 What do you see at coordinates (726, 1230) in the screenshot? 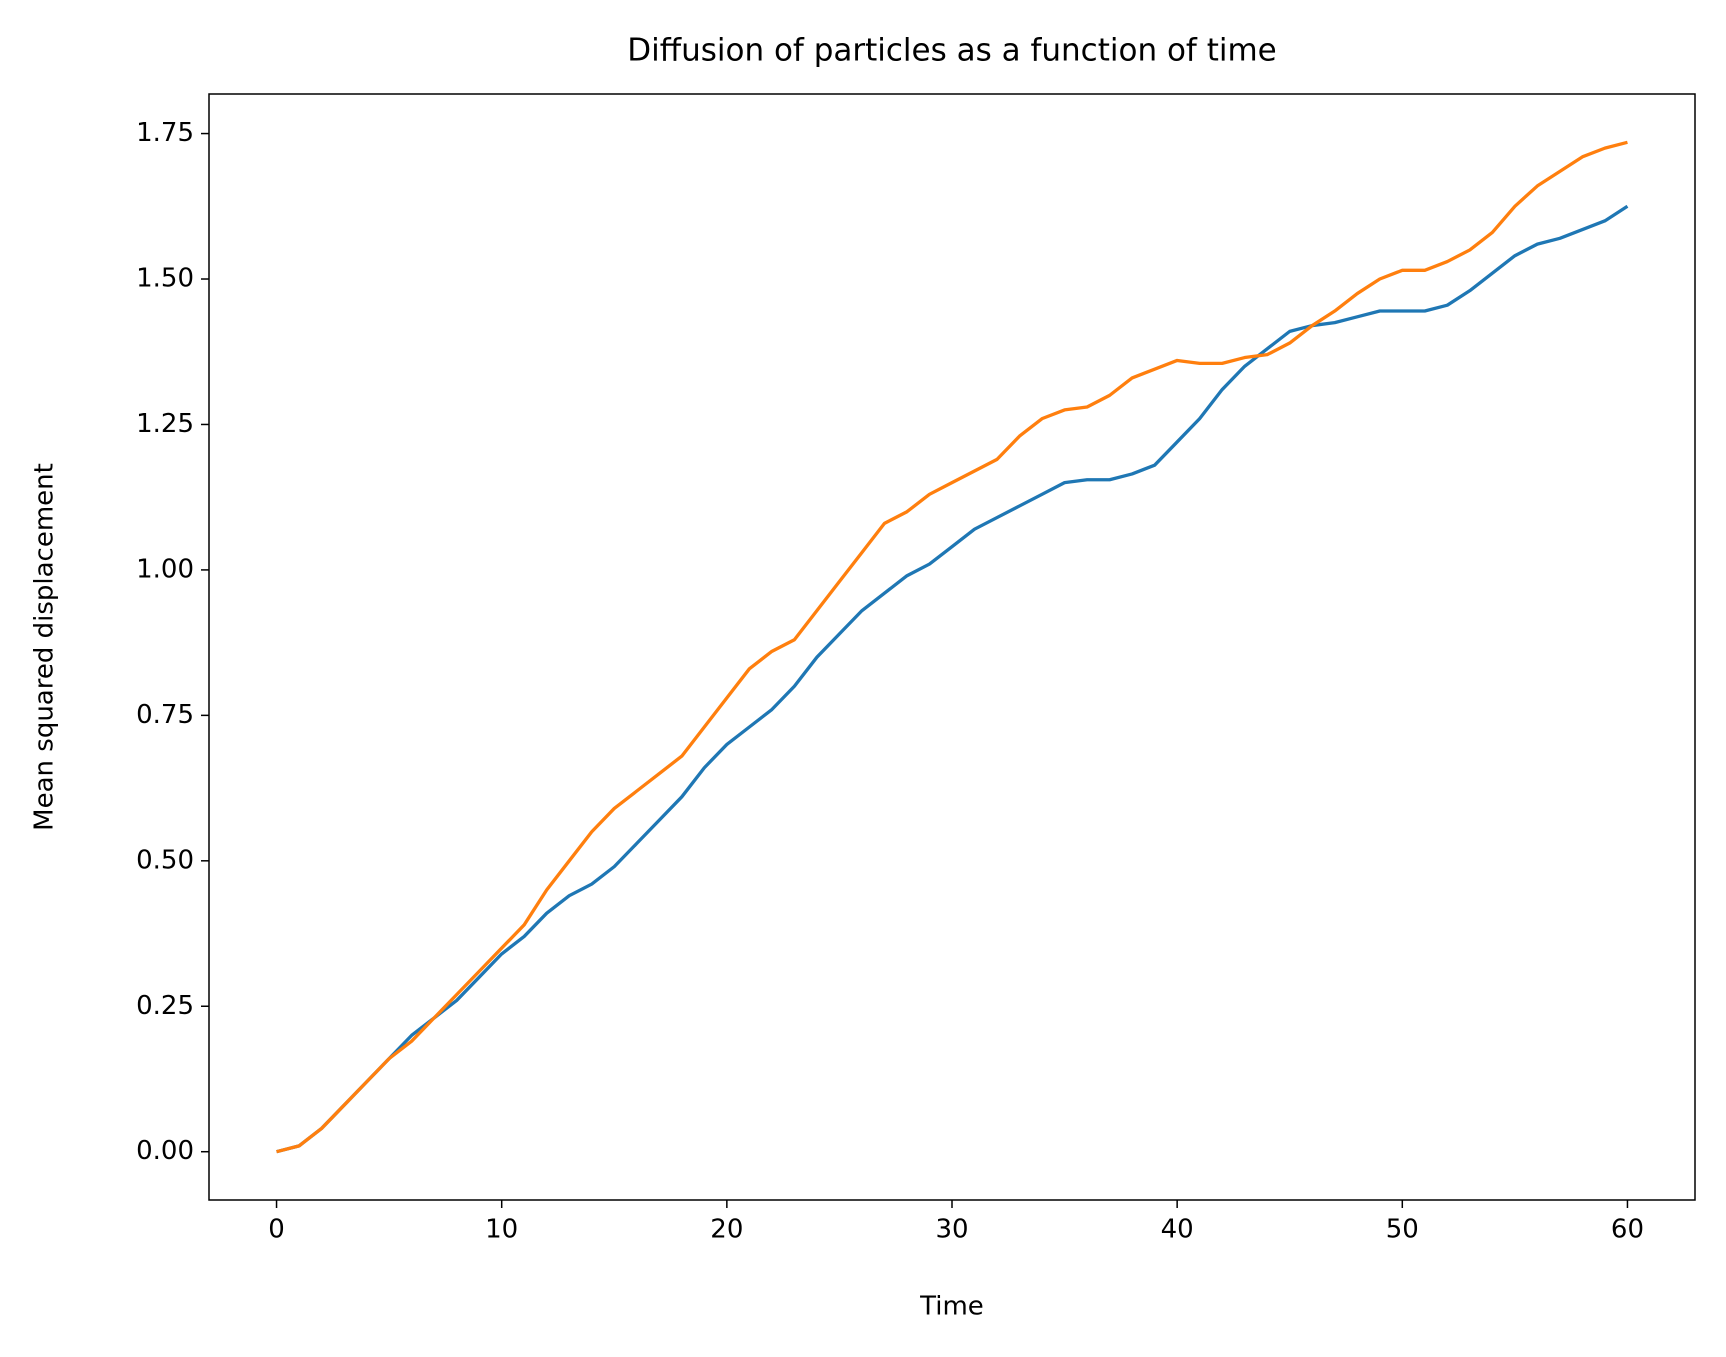
I see `x-tick-label: 20` at bounding box center [726, 1230].